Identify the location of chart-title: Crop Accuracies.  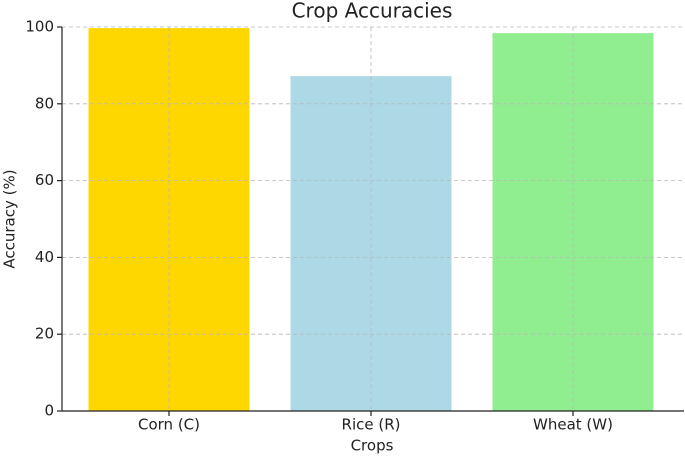
(372, 11).